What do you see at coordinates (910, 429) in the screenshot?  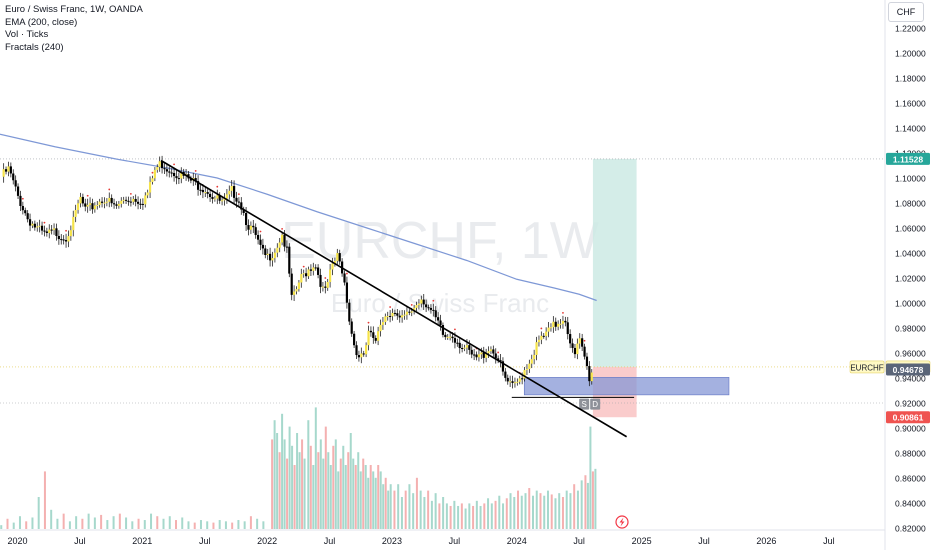 I see `price-tick-label: 0.90000` at bounding box center [910, 429].